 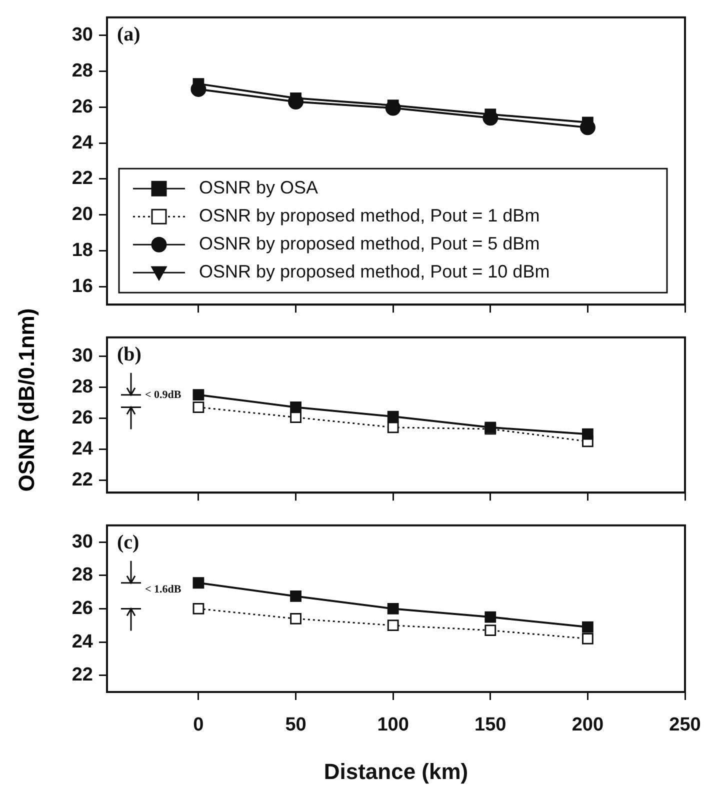 I want to click on x-tick-label: 0, so click(x=198, y=725).